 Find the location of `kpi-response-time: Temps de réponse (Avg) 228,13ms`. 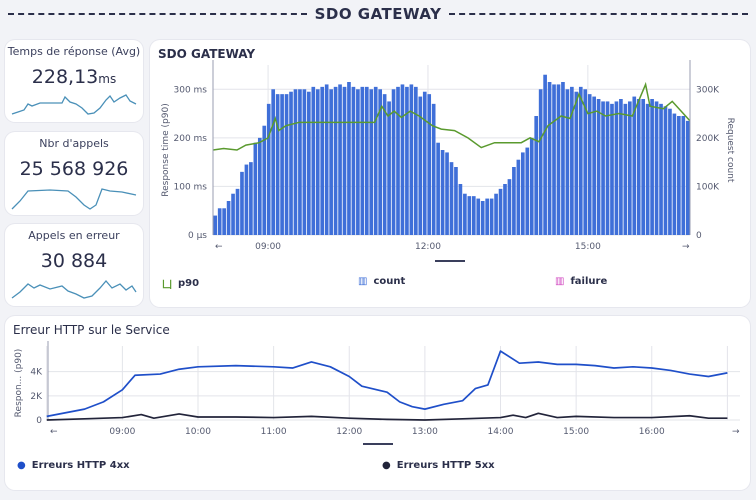

kpi-response-time: Temps de réponse (Avg) 228,13ms is located at coordinates (74, 81).